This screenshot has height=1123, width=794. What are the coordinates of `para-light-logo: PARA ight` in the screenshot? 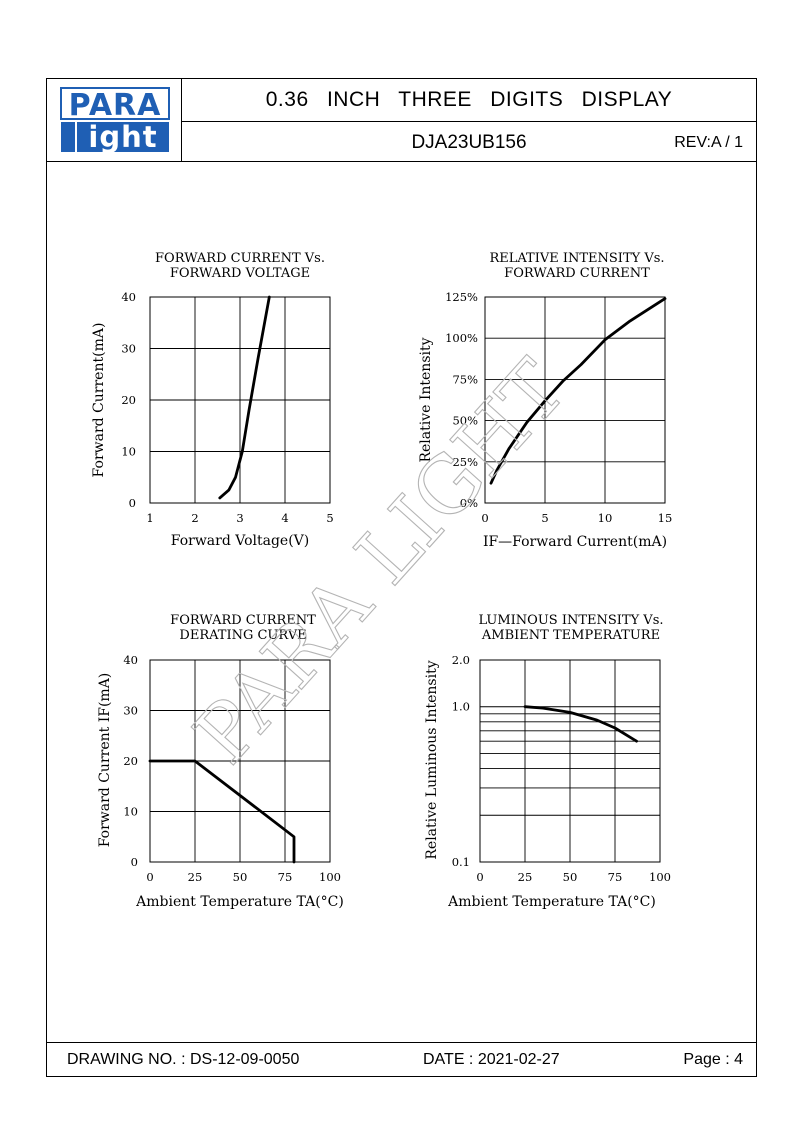 It's located at (115, 120).